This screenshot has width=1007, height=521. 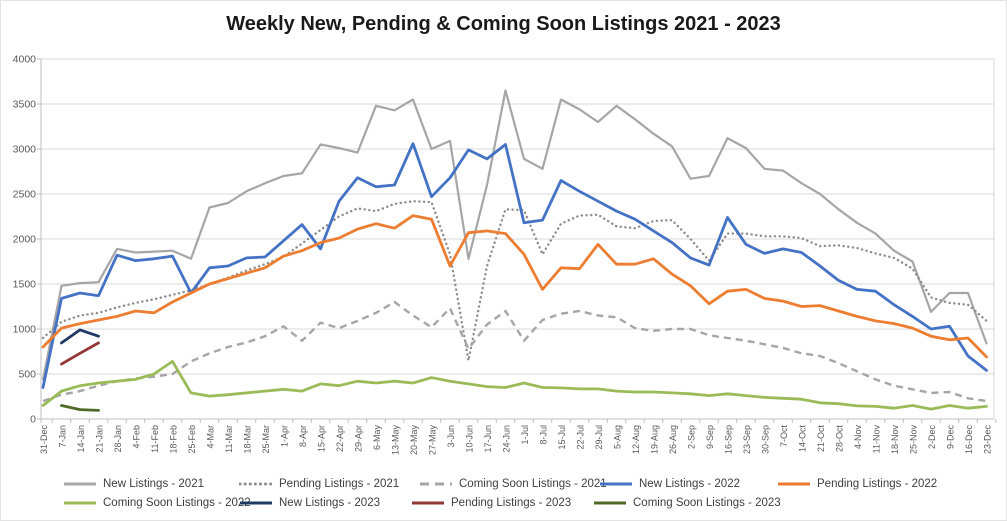 I want to click on svg-text: 28-Jan, so click(x=118, y=439).